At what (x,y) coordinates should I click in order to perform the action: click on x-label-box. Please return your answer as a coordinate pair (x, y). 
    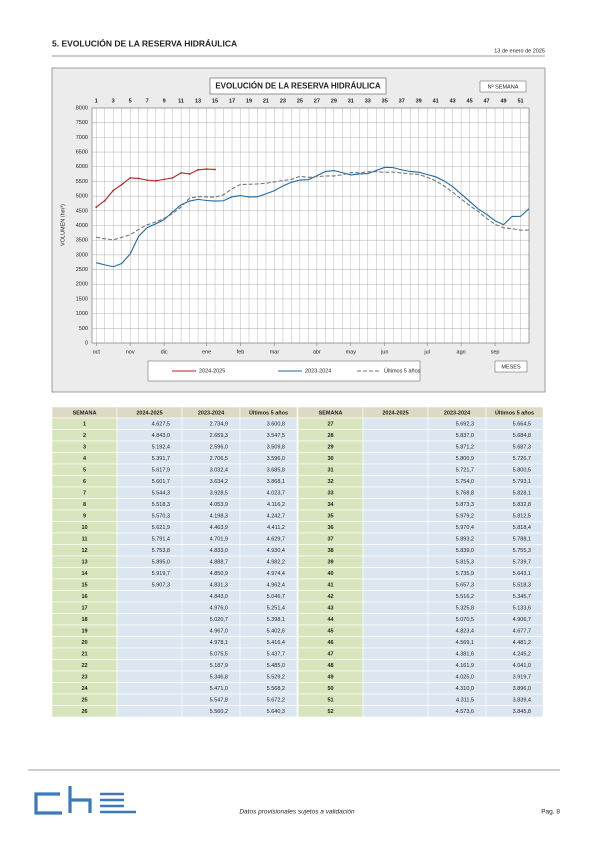
    Looking at the image, I should click on (503, 86).